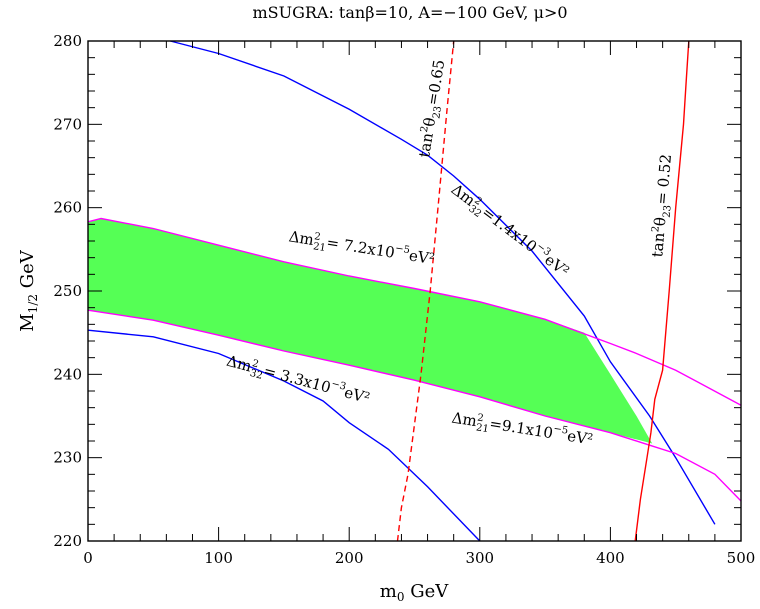 The width and height of the screenshot is (760, 609). I want to click on annotation-lbl-dm21-72: Δm221= 7.2x10−5eV², so click(361, 248).